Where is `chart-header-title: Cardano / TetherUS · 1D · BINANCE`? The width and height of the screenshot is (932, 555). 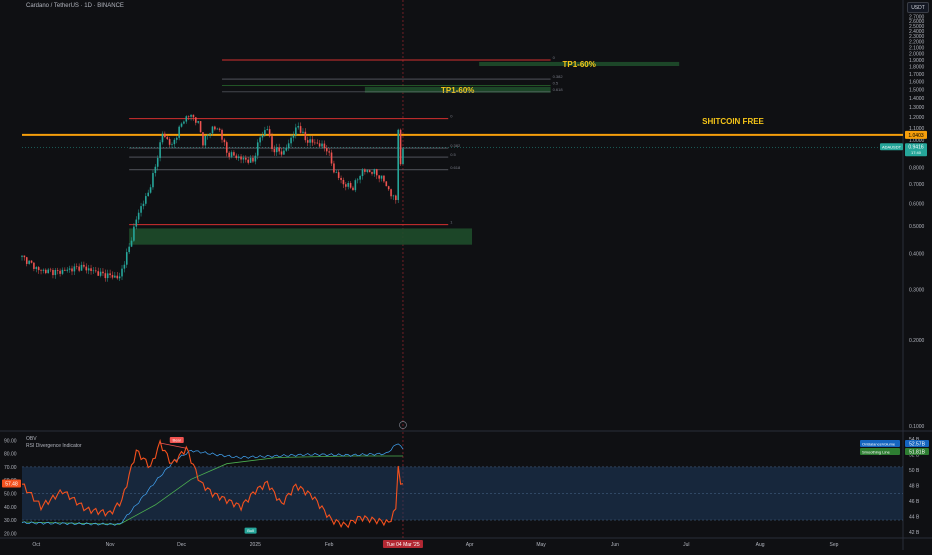
chart-header-title: Cardano / TetherUS · 1D · BINANCE is located at coordinates (75, 6).